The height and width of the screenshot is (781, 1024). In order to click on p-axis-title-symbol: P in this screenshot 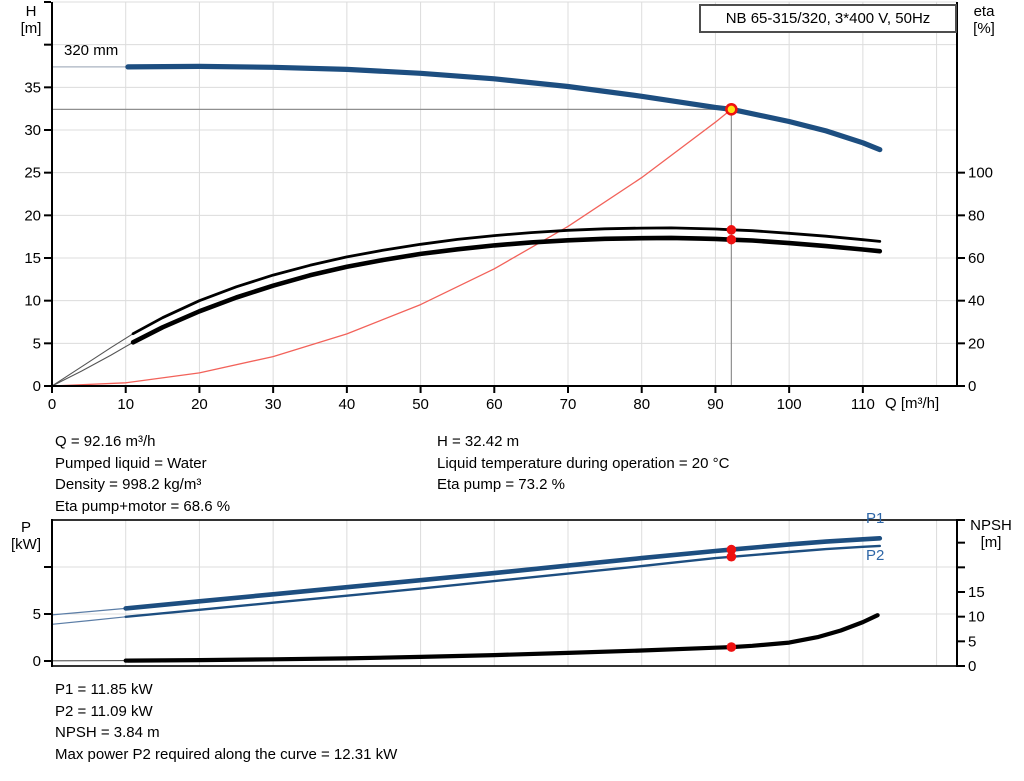, I will do `click(25, 527)`.